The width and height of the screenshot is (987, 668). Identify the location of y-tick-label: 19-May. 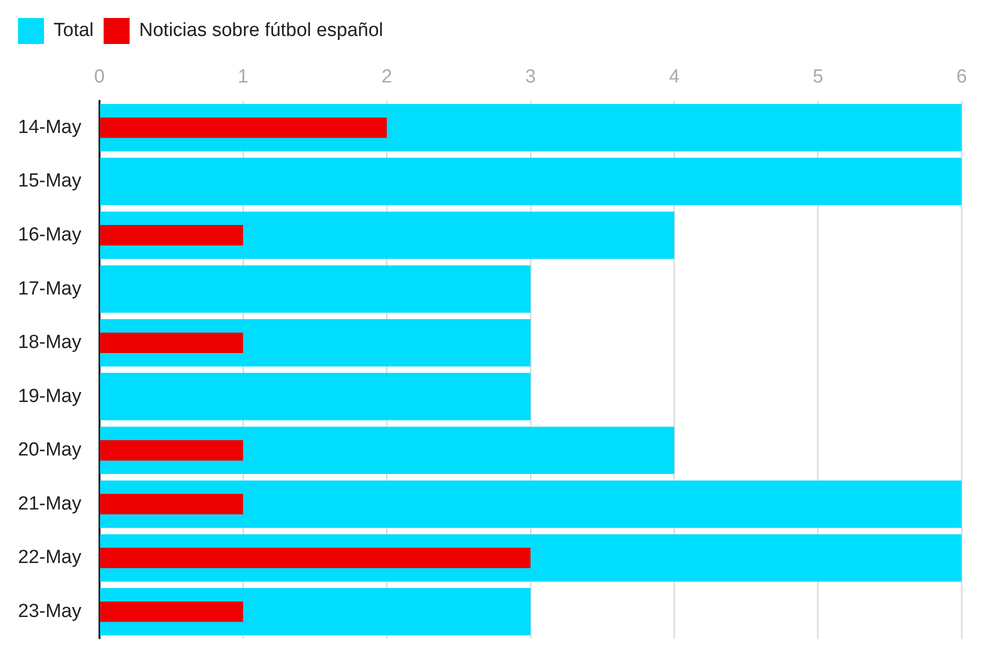
(50, 396).